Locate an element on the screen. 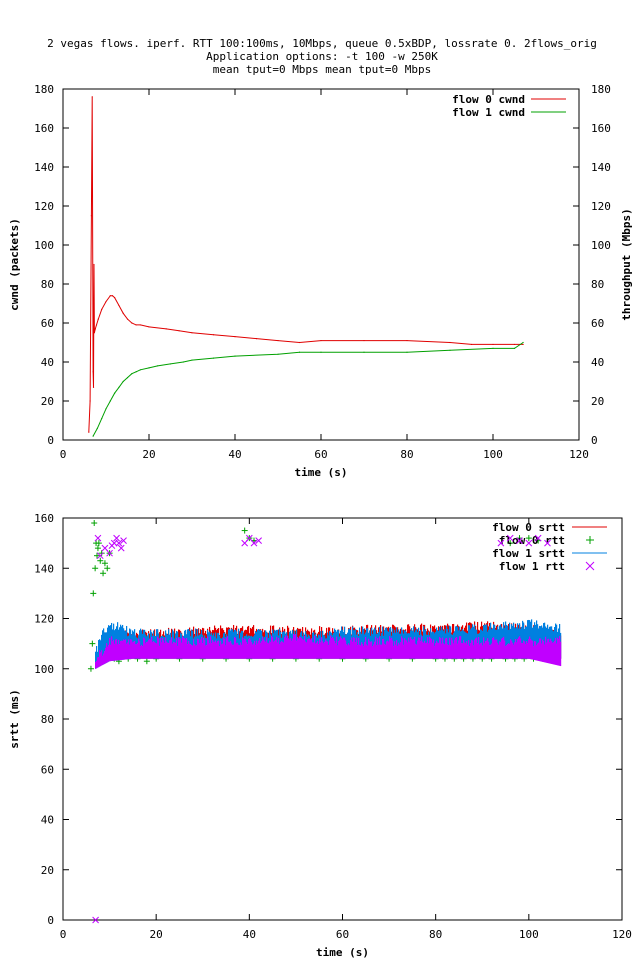 Image resolution: width=640 pixels, height=960 pixels. y-tick-label: 100 is located at coordinates (44, 669).